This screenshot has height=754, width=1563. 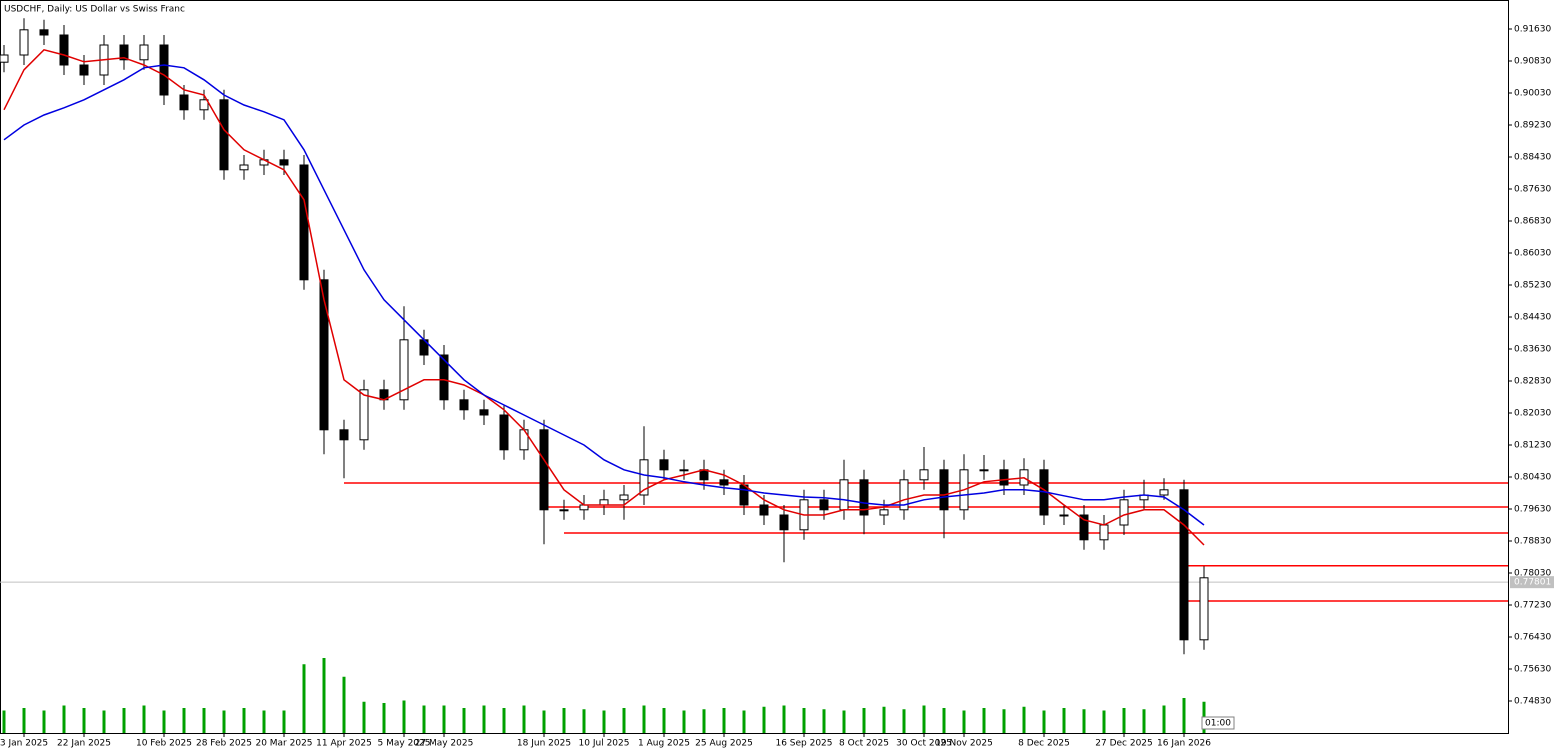 I want to click on last-price-box, so click(x=1532, y=582).